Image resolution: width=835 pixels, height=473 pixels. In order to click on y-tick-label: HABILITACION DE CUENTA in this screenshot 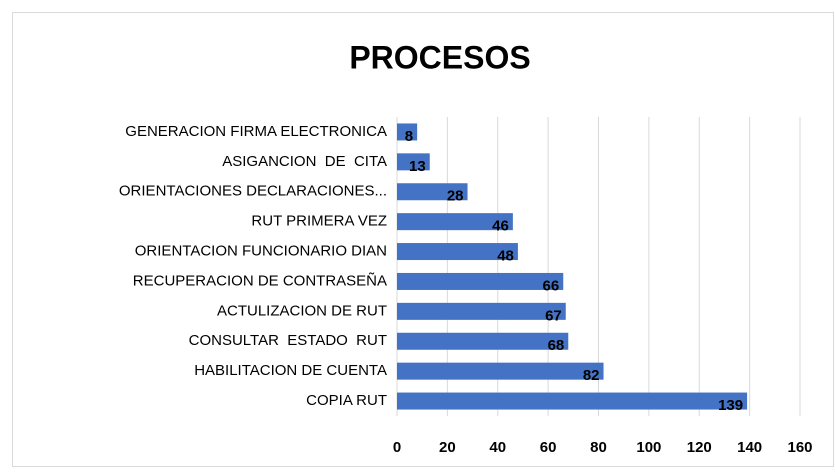, I will do `click(290, 370)`.